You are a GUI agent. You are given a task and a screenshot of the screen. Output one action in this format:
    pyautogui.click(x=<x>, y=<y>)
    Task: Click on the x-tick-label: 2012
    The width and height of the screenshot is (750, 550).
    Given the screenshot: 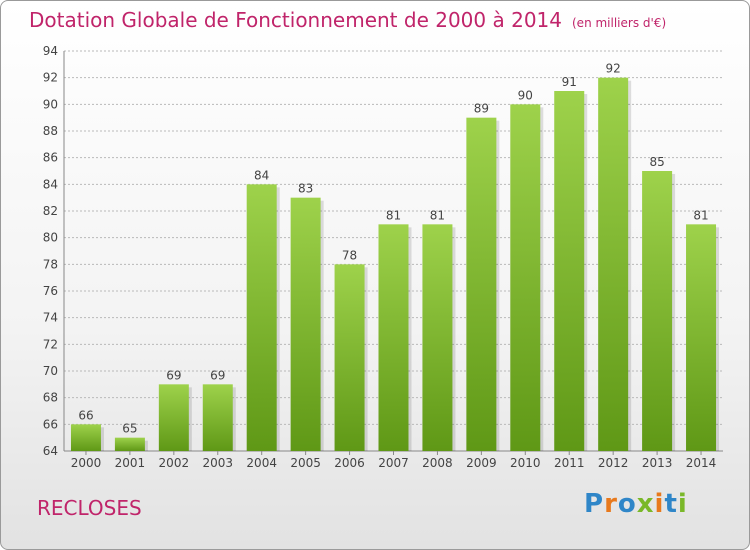 What is the action you would take?
    pyautogui.click(x=613, y=463)
    